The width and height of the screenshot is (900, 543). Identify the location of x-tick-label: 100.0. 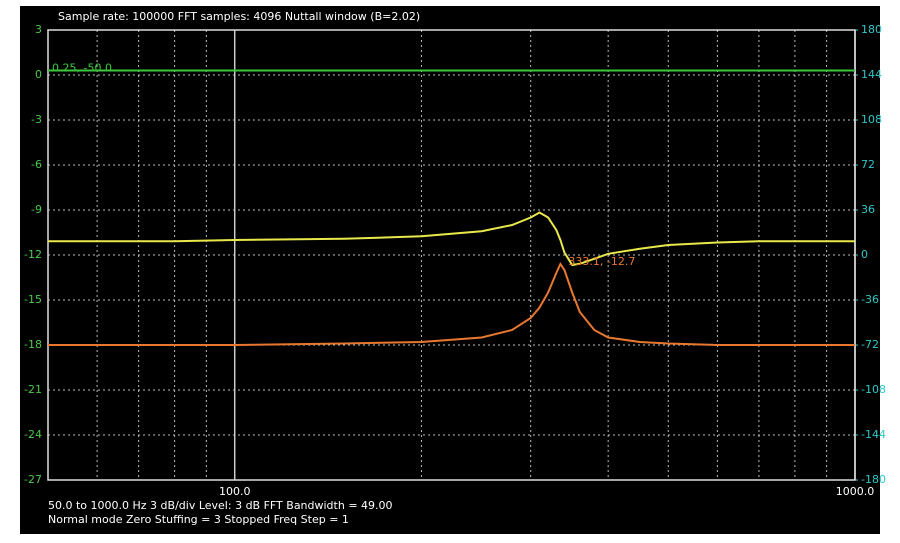
(235, 491).